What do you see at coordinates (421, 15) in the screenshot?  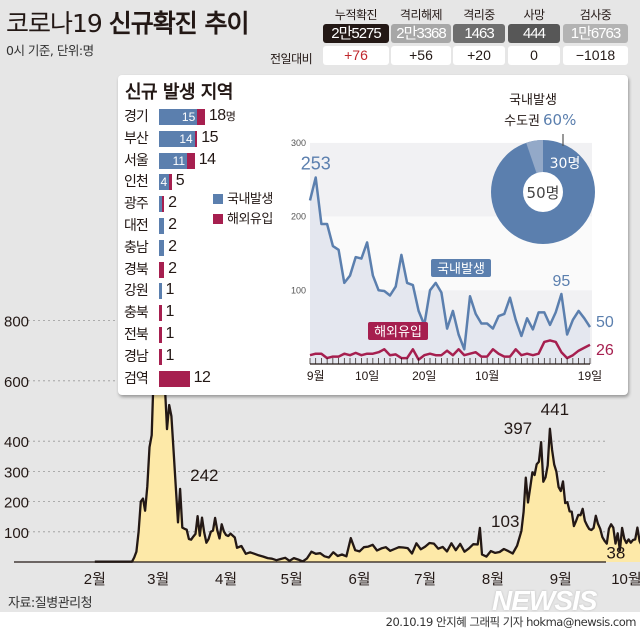 I see `stat-label: 격리해제` at bounding box center [421, 15].